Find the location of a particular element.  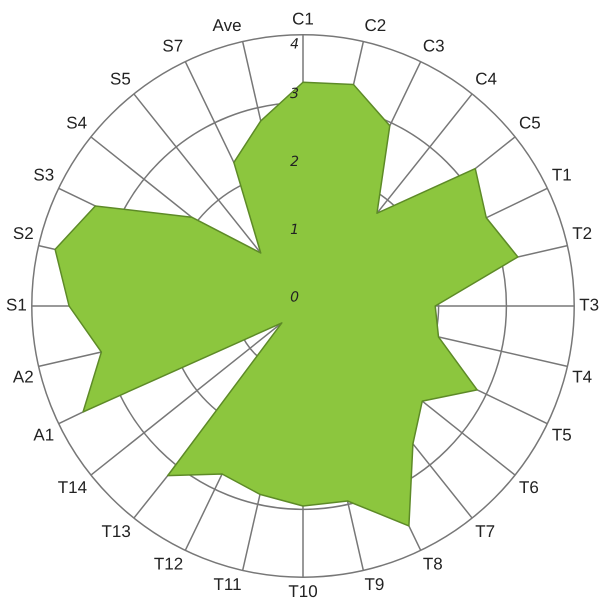

spoke-label: C1 is located at coordinates (303, 18).